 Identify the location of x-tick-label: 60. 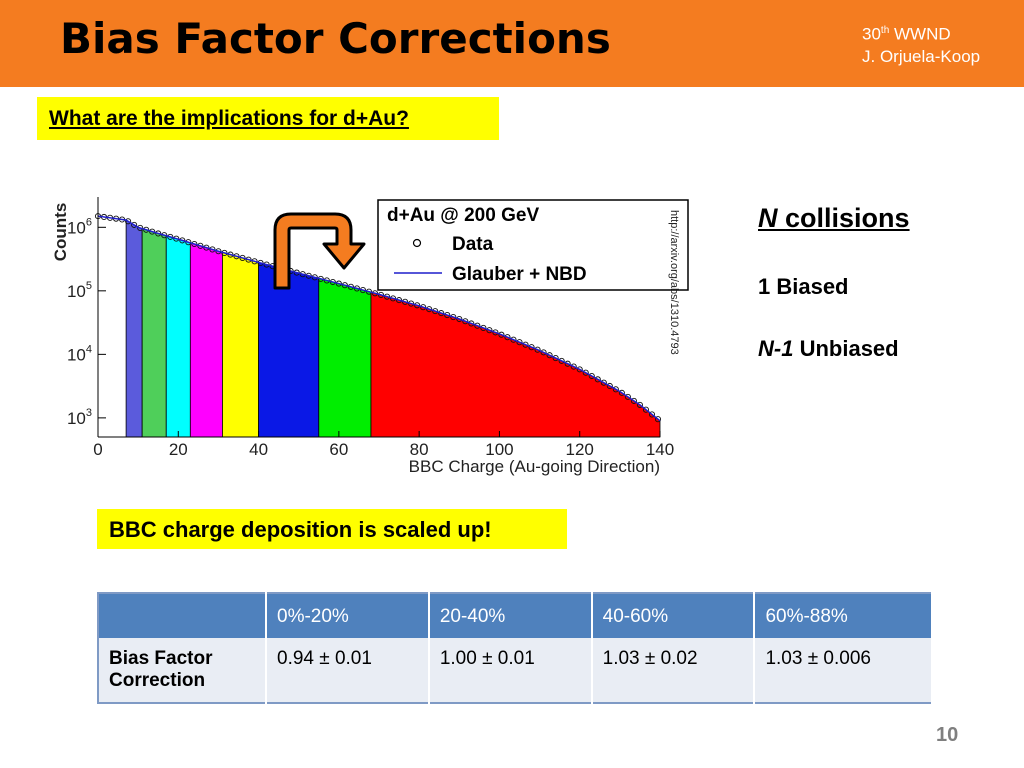
(338, 449).